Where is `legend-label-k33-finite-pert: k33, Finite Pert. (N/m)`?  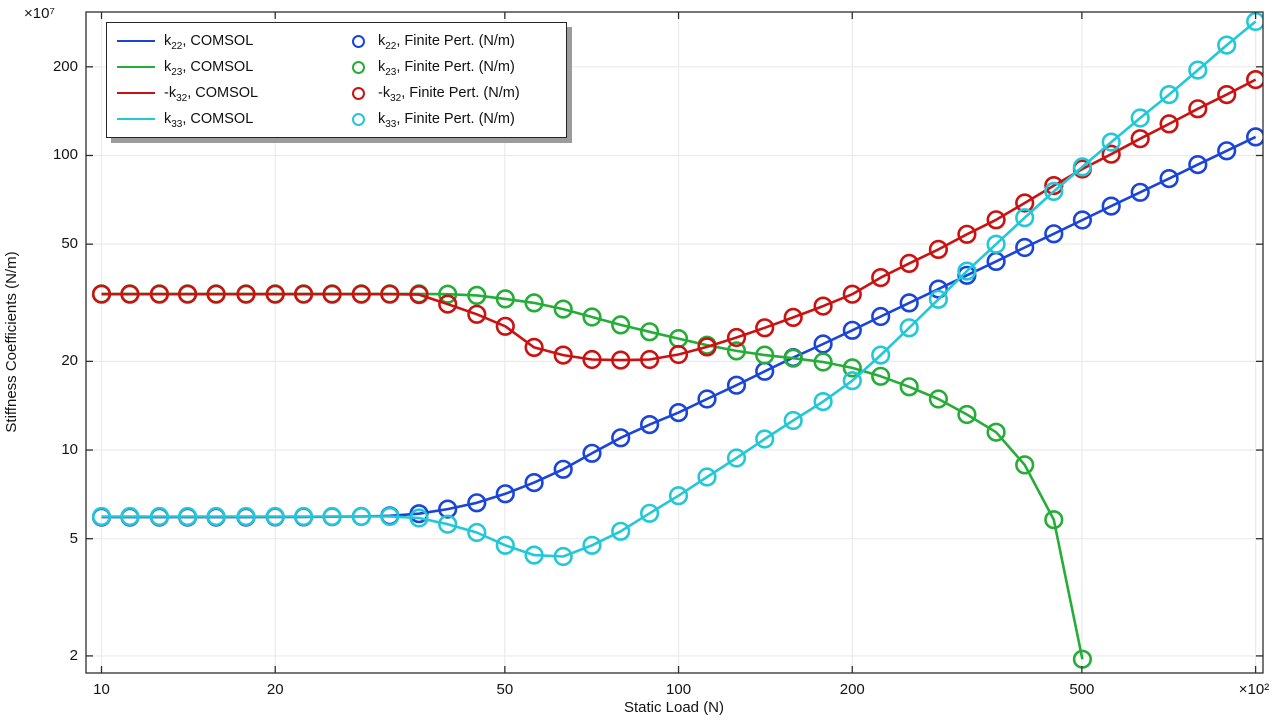 legend-label-k33-finite-pert: k33, Finite Pert. (N/m) is located at coordinates (446, 120).